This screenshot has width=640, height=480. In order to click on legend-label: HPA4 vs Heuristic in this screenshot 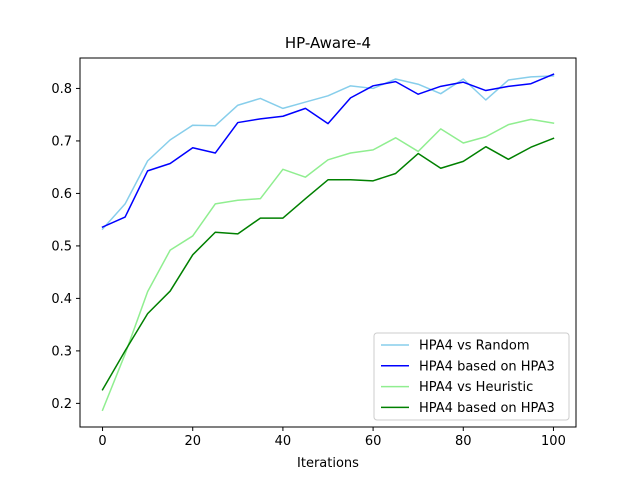, I will do `click(476, 387)`.